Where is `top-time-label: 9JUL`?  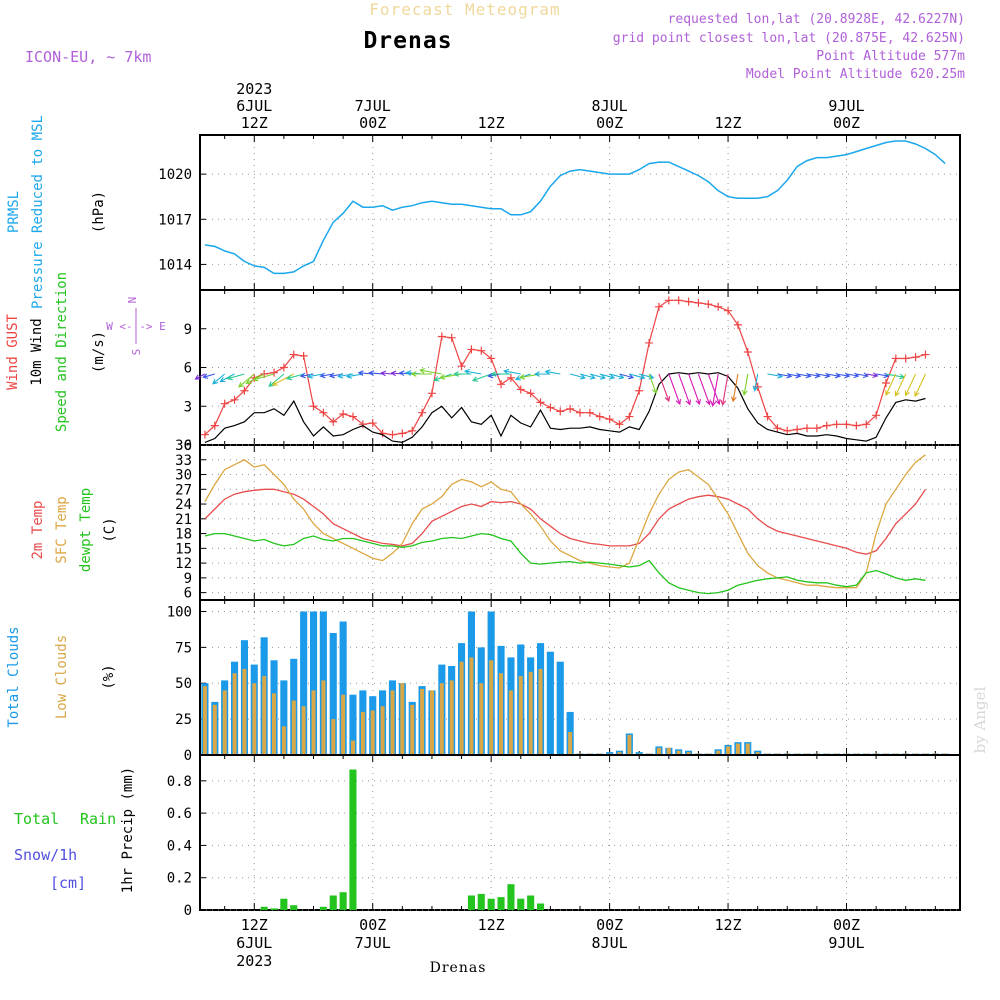
top-time-label: 9JUL is located at coordinates (846, 106).